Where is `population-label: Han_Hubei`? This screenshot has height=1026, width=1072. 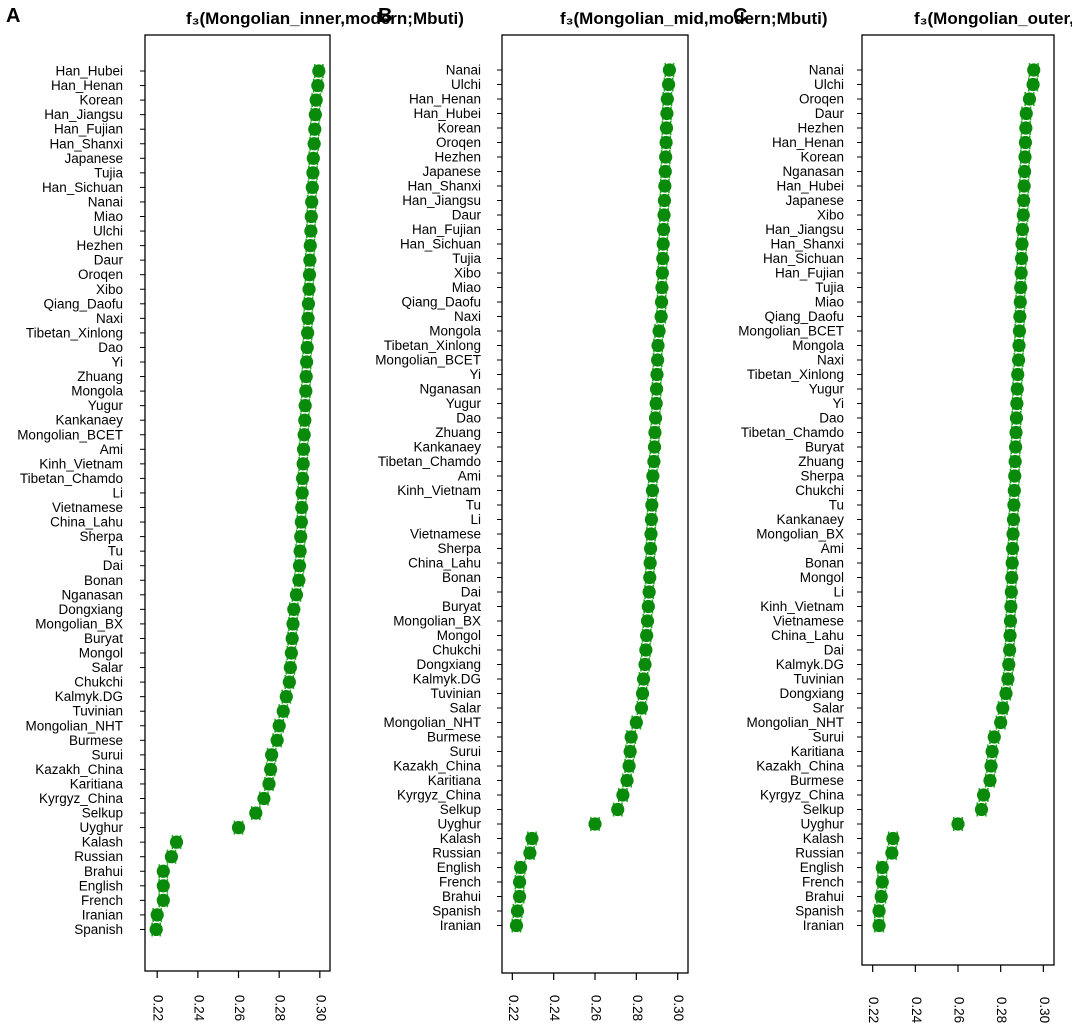 population-label: Han_Hubei is located at coordinates (447, 113).